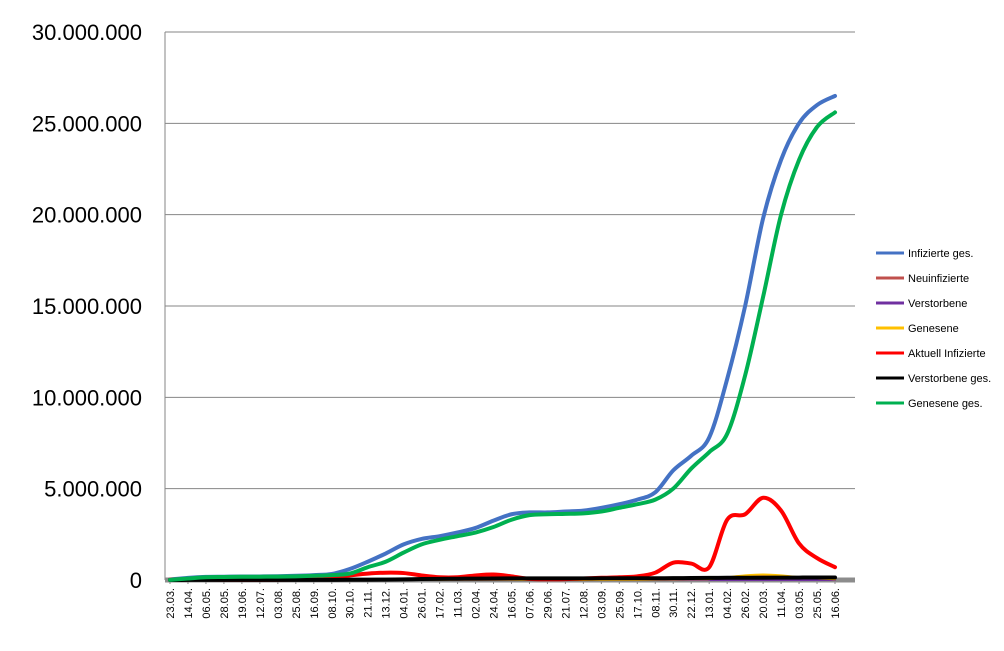 The width and height of the screenshot is (1004, 651). Describe the element at coordinates (949, 379) in the screenshot. I see `legend-label: Verstorbene ges.` at that location.